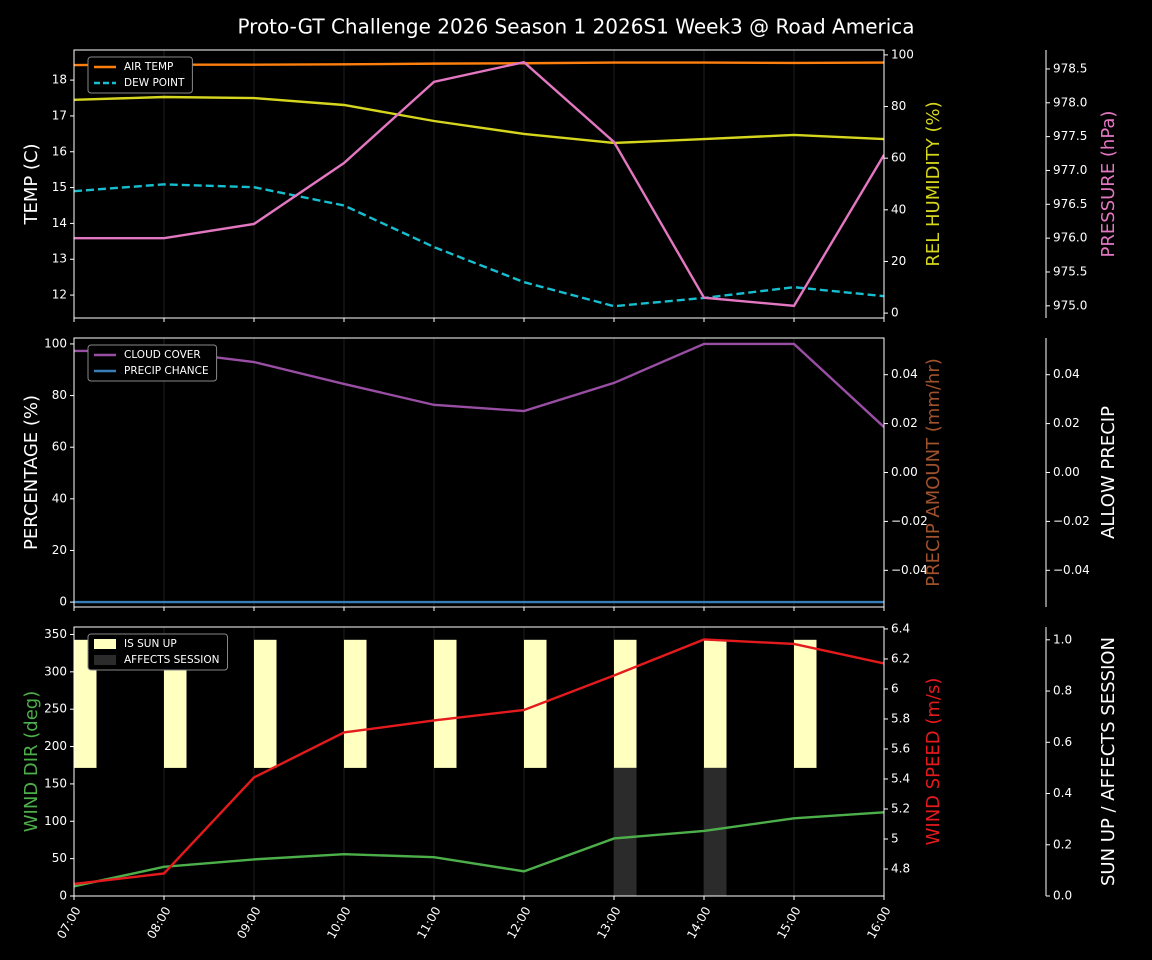 This screenshot has height=960, width=1152. I want to click on y-tick-label: 300, so click(55, 671).